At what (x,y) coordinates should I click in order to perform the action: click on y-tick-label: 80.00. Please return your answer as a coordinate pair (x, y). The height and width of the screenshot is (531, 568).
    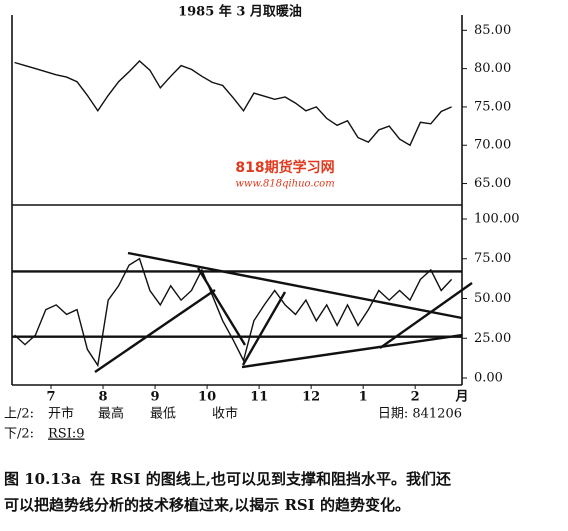
    Looking at the image, I should click on (492, 68).